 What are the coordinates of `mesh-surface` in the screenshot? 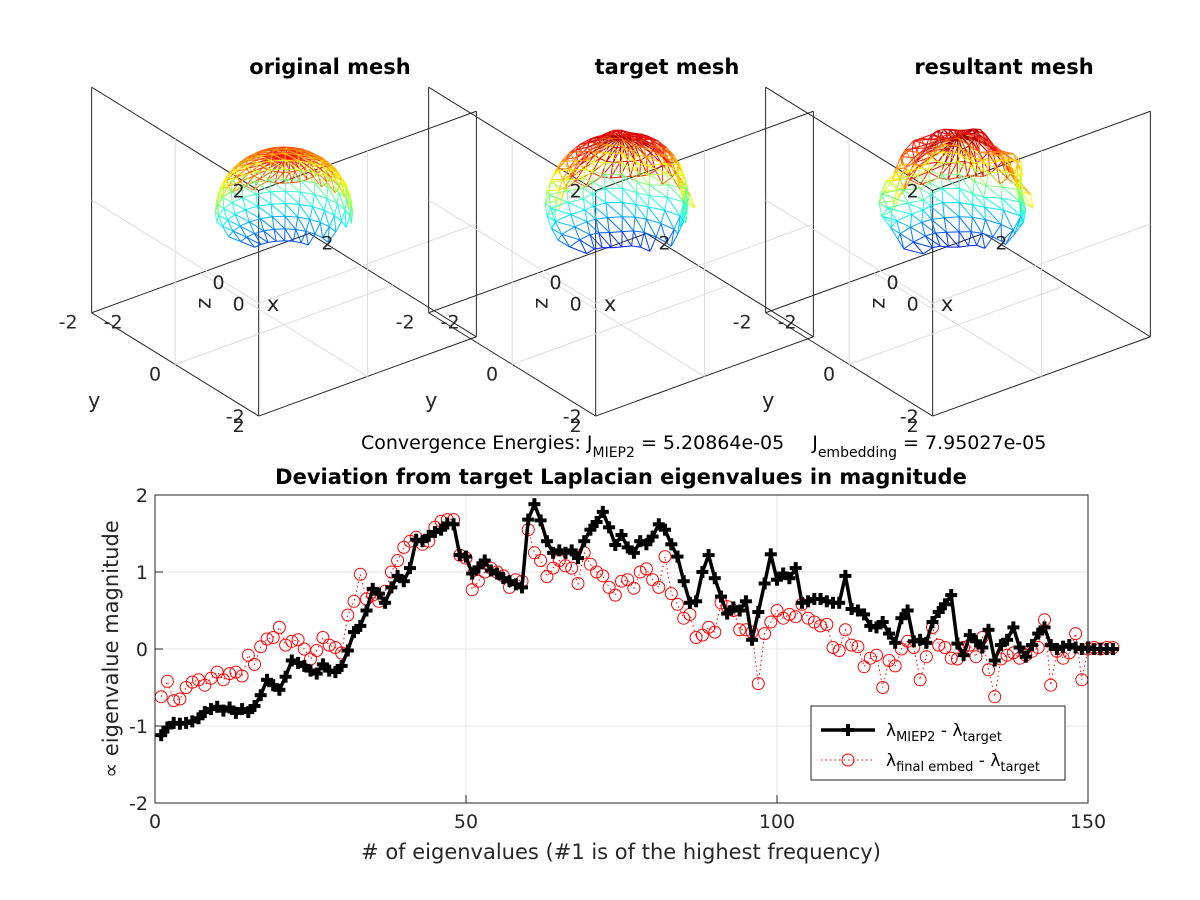 It's located at (620, 191).